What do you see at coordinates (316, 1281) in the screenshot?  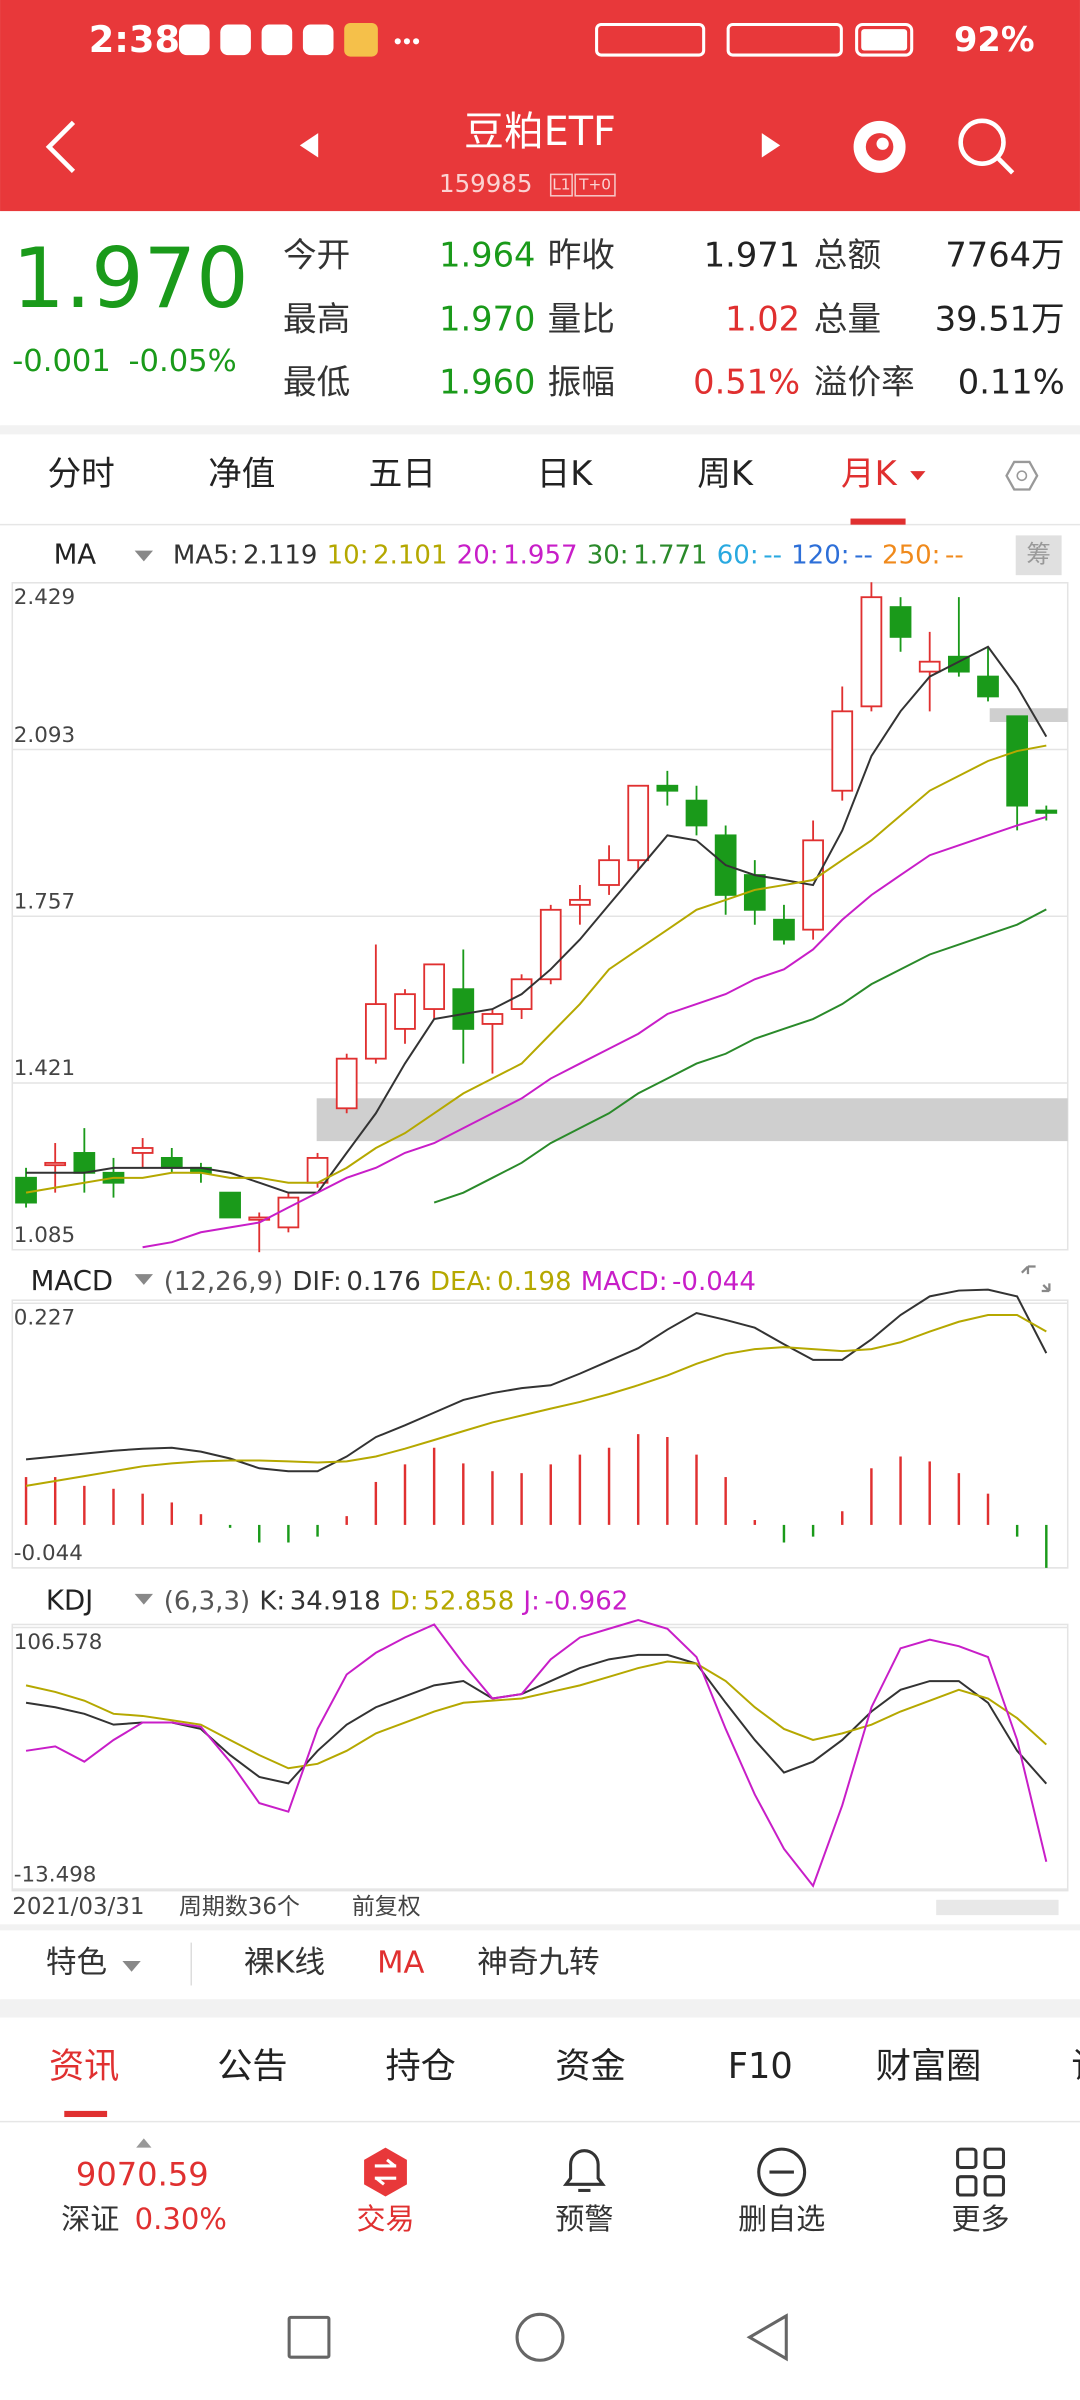 I see `legend-item: DIF:` at bounding box center [316, 1281].